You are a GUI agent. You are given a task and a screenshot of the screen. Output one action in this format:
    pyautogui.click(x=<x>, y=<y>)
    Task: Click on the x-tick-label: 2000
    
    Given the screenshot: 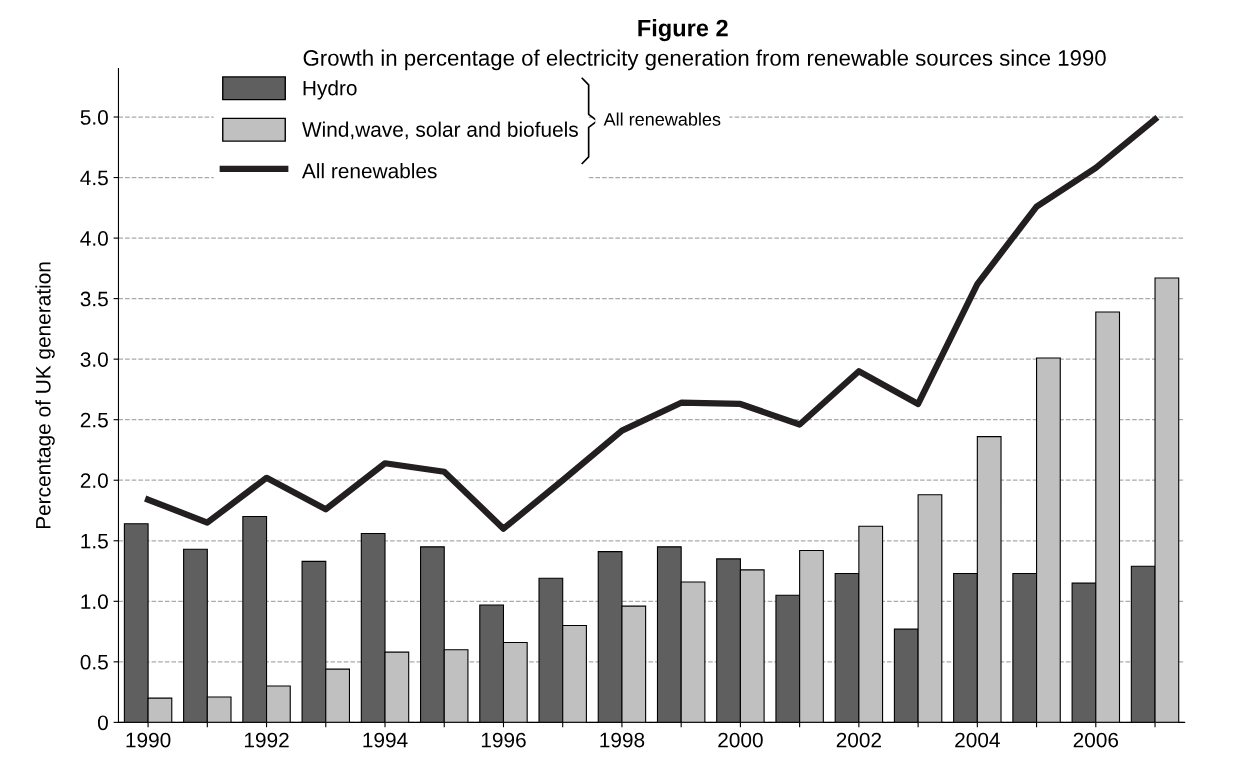 What is the action you would take?
    pyautogui.click(x=740, y=740)
    